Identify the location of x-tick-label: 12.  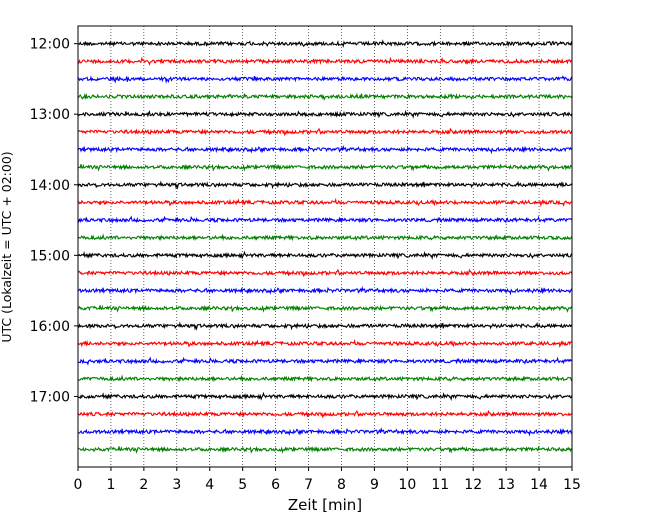
(473, 485).